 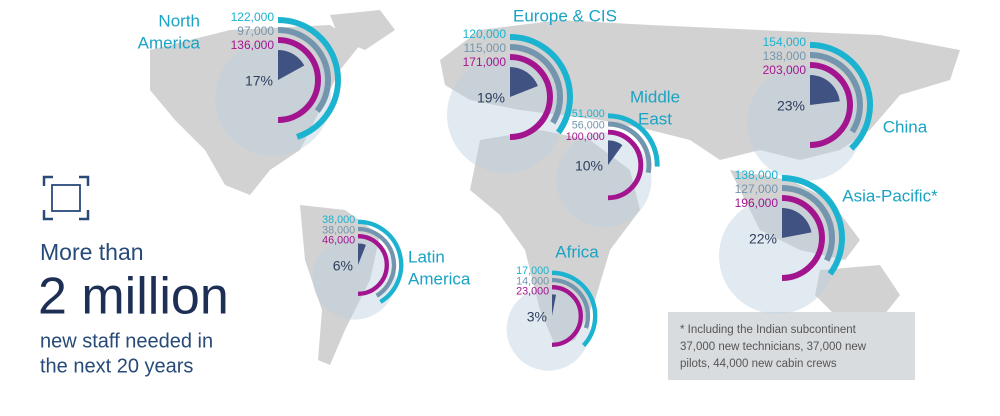 I want to click on value-label: 122,000, so click(x=253, y=17).